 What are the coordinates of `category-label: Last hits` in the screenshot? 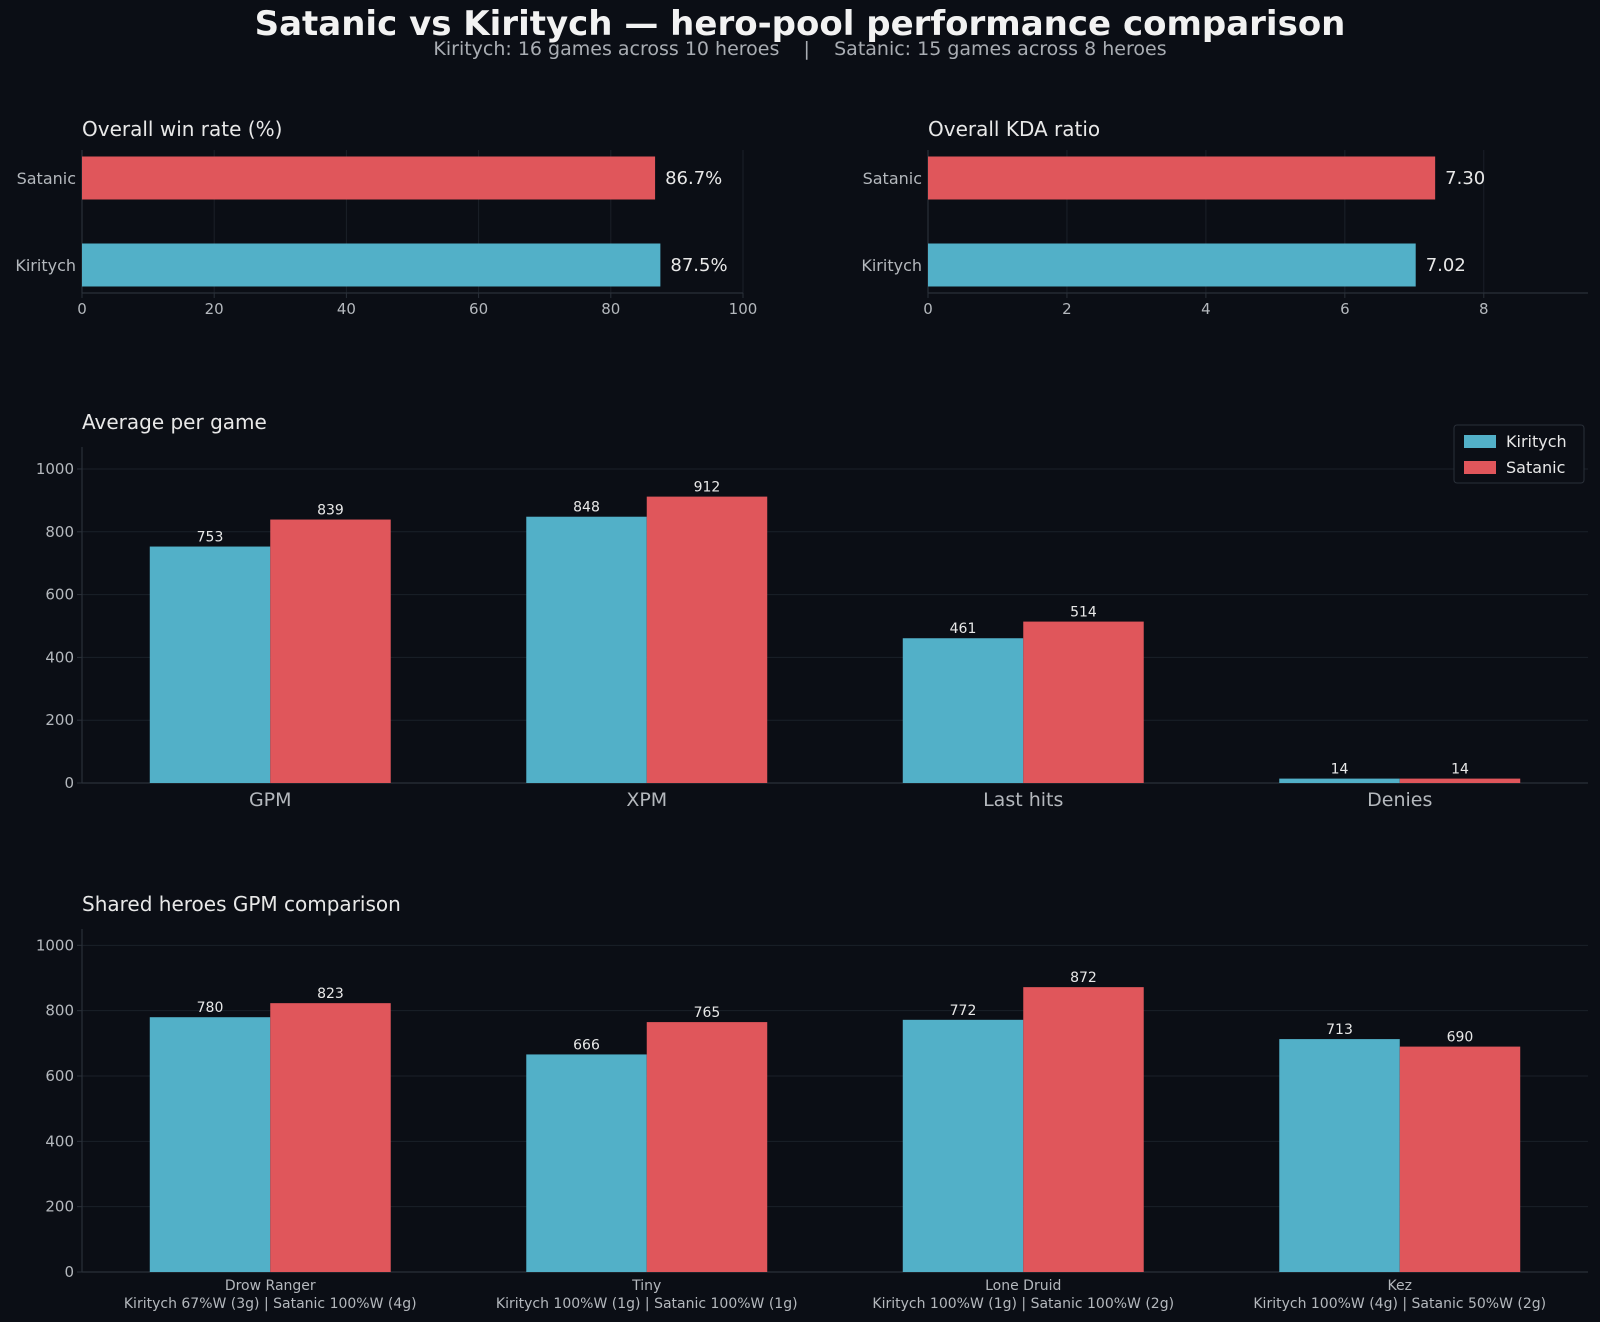 It's located at (1023, 800).